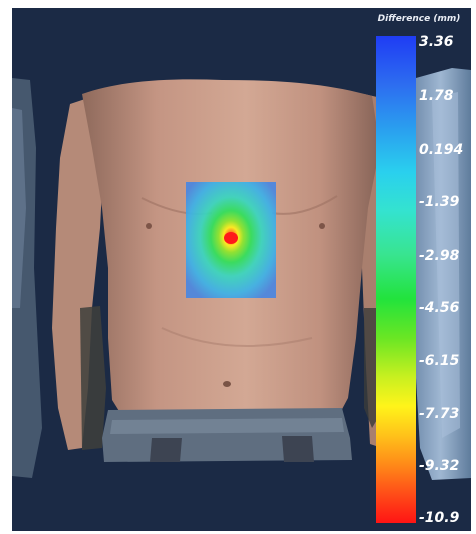  Describe the element at coordinates (419, 19) in the screenshot. I see `colorbar-title: Difference (mm)` at that location.